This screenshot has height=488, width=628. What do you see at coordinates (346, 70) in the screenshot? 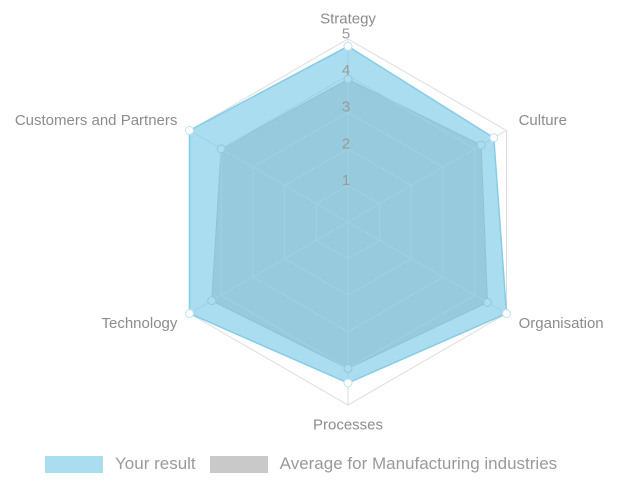
I see `tick-label-4: 4` at bounding box center [346, 70].